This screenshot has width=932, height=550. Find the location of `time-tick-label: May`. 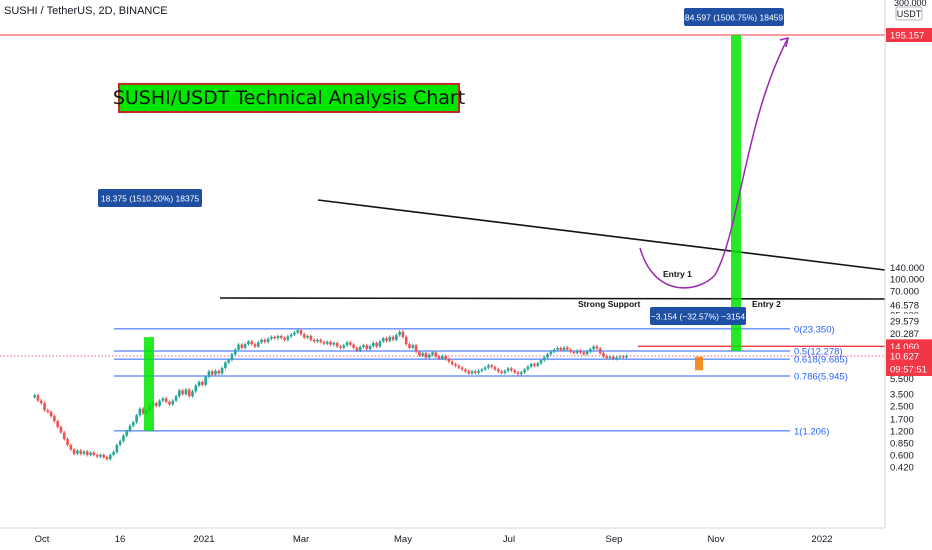

time-tick-label: May is located at coordinates (403, 539).